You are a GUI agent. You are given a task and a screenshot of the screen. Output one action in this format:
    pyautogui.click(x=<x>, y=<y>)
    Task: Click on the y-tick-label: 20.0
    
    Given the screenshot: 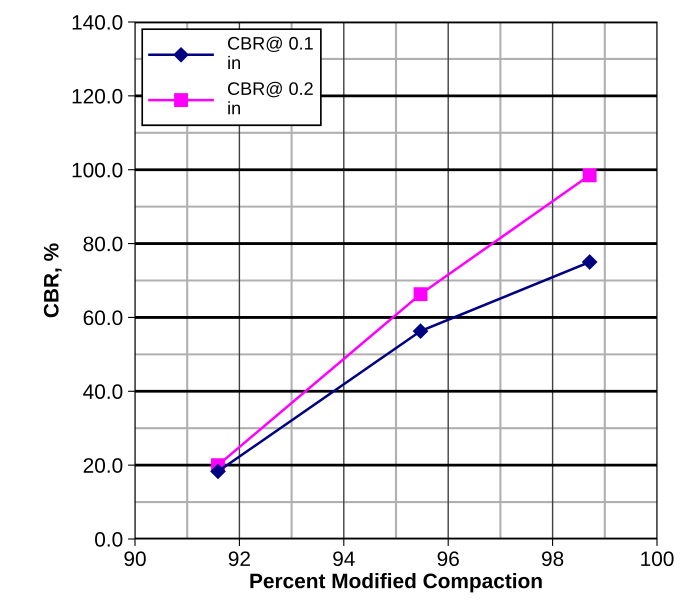 What is the action you would take?
    pyautogui.click(x=103, y=465)
    